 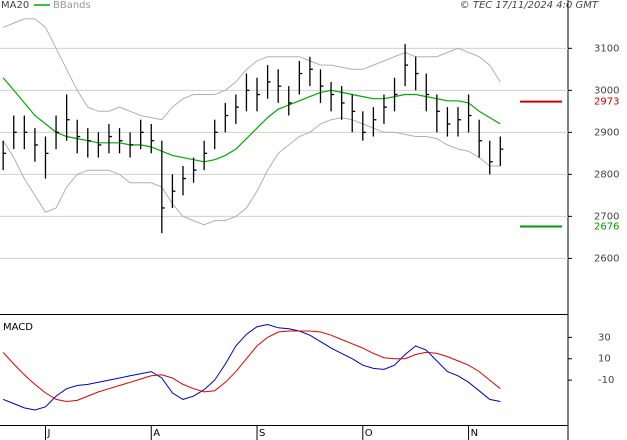 I want to click on x-tick-label: N, so click(x=474, y=433).